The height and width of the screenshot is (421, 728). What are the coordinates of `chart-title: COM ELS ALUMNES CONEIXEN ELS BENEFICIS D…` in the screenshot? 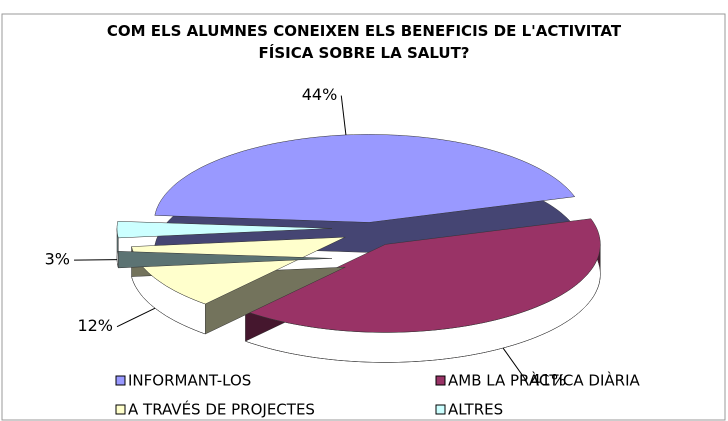 It's located at (364, 42).